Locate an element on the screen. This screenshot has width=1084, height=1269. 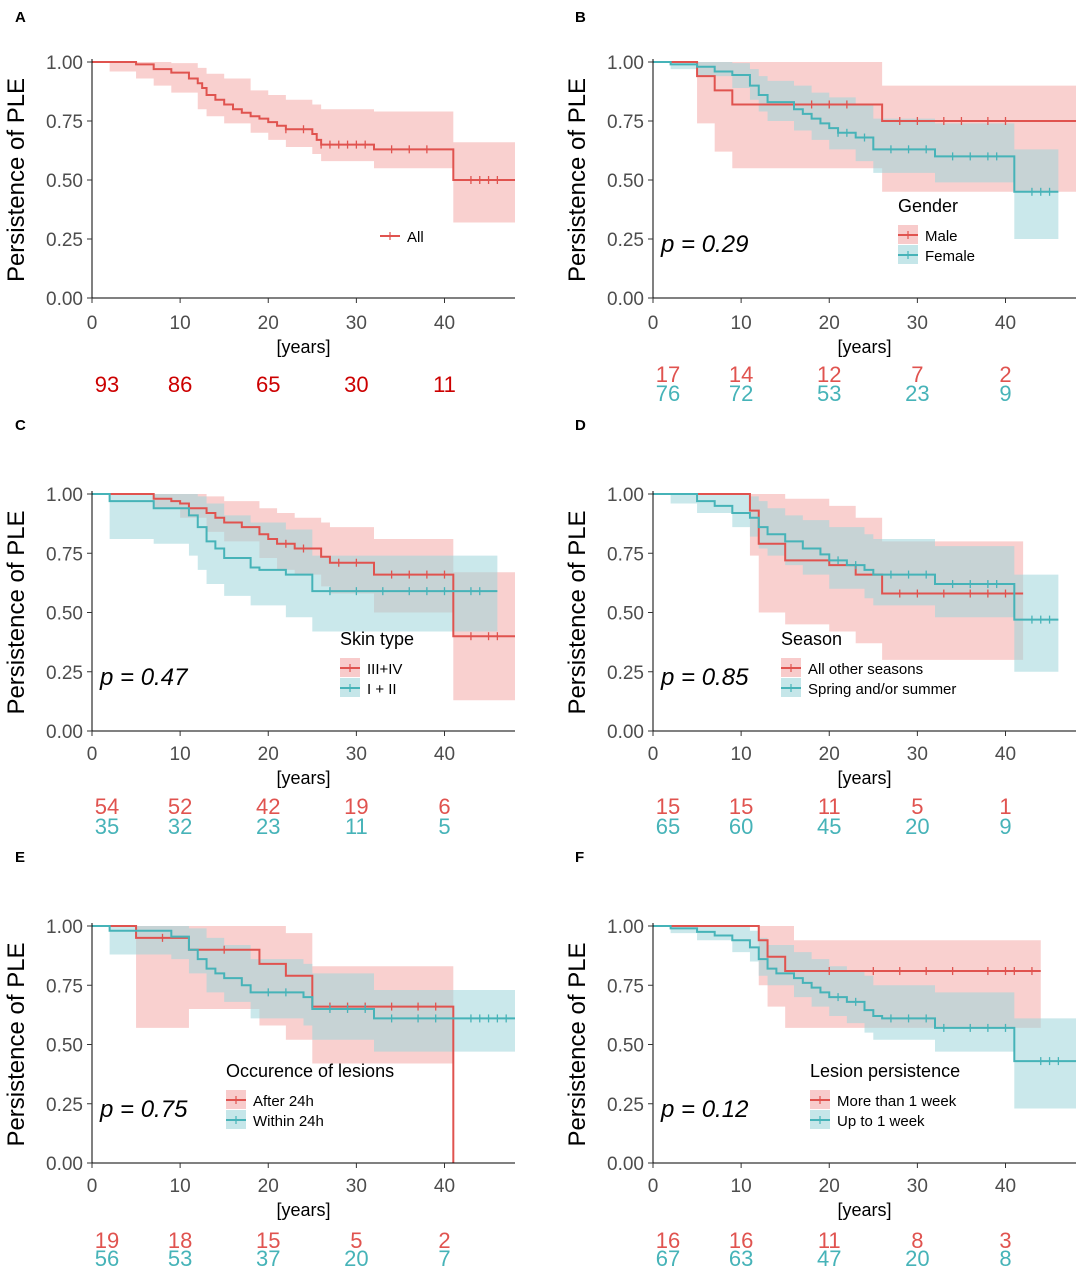
risk-count: 54 is located at coordinates (107, 806).